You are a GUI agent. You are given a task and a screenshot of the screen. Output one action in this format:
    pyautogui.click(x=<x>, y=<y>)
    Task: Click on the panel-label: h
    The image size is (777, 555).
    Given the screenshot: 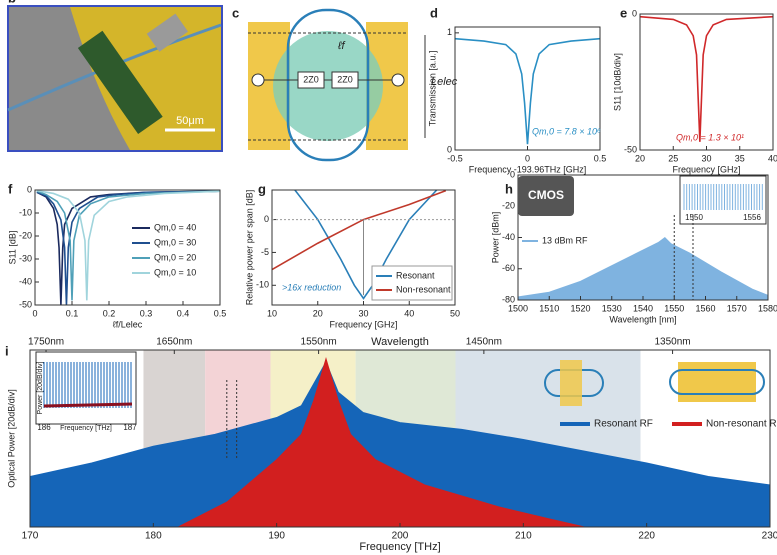 What is the action you would take?
    pyautogui.click(x=509, y=188)
    